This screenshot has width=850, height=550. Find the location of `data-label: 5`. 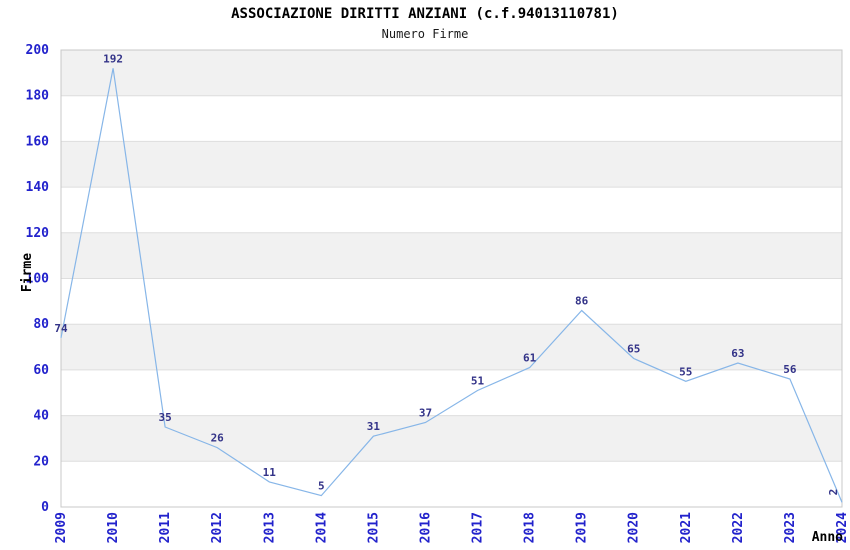

data-label: 5 is located at coordinates (321, 486).